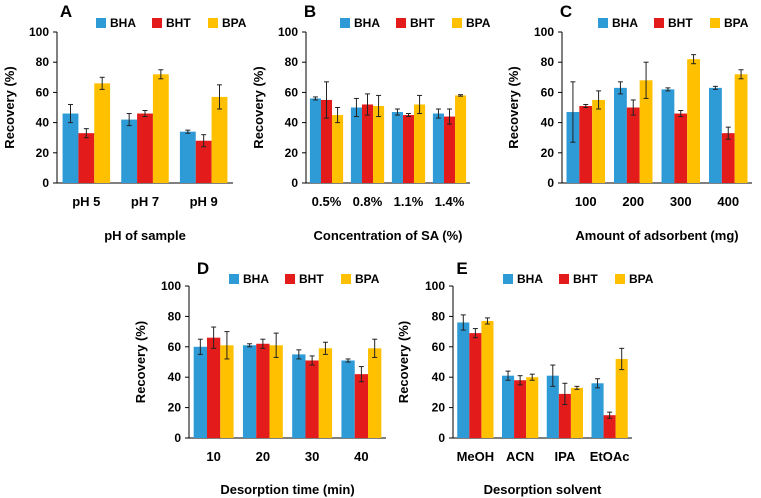  I want to click on legend-swatch-bha, so click(345, 23).